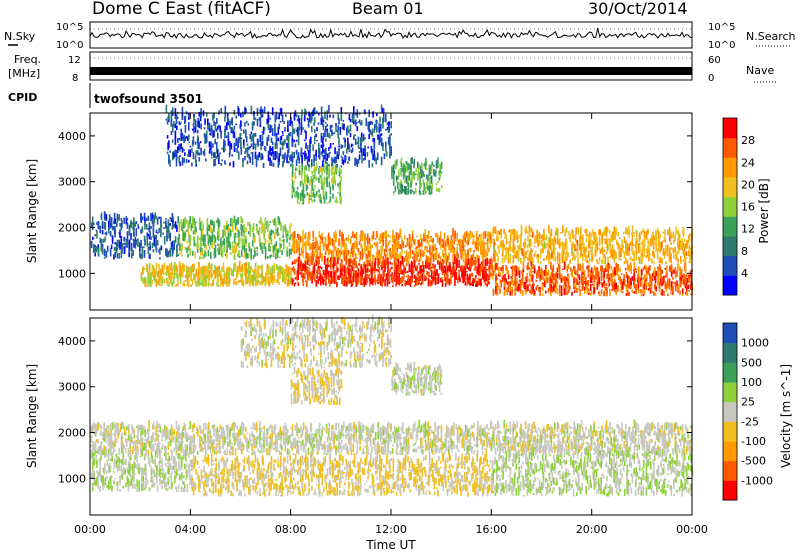 The height and width of the screenshot is (554, 800). What do you see at coordinates (181, 9) in the screenshot?
I see `station-title: Dome C East (fitACF)` at bounding box center [181, 9].